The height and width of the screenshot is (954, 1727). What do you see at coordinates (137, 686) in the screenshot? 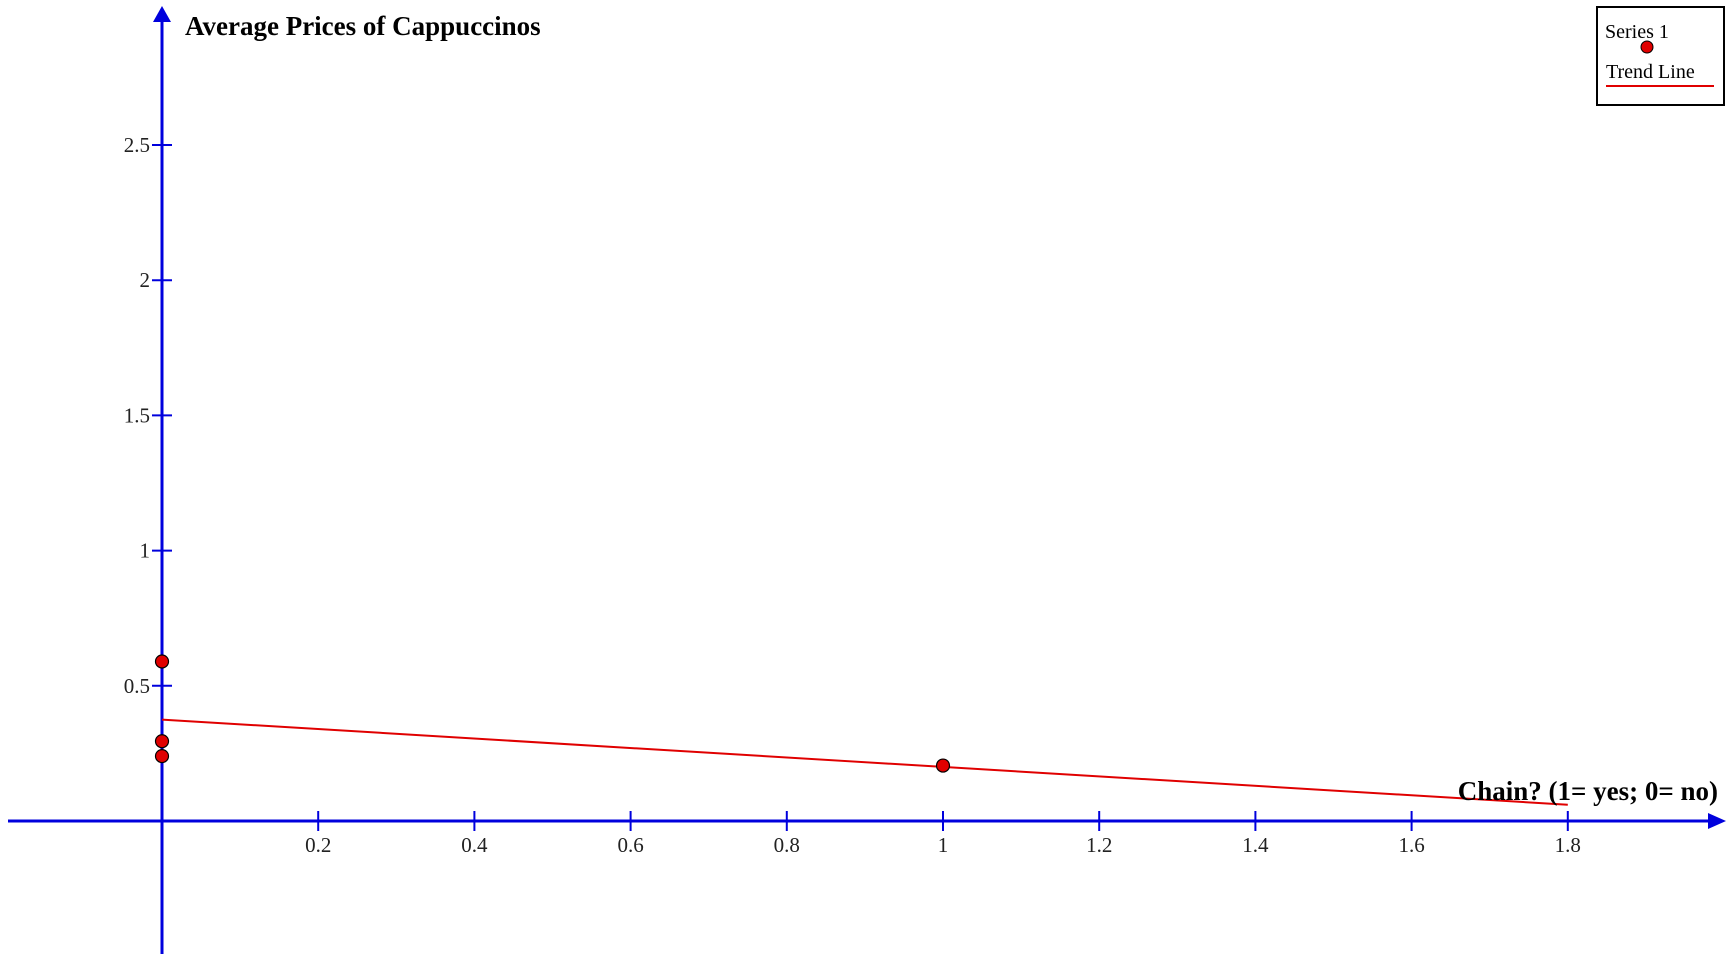
I see `y-tick-label: 0.5` at bounding box center [137, 686].